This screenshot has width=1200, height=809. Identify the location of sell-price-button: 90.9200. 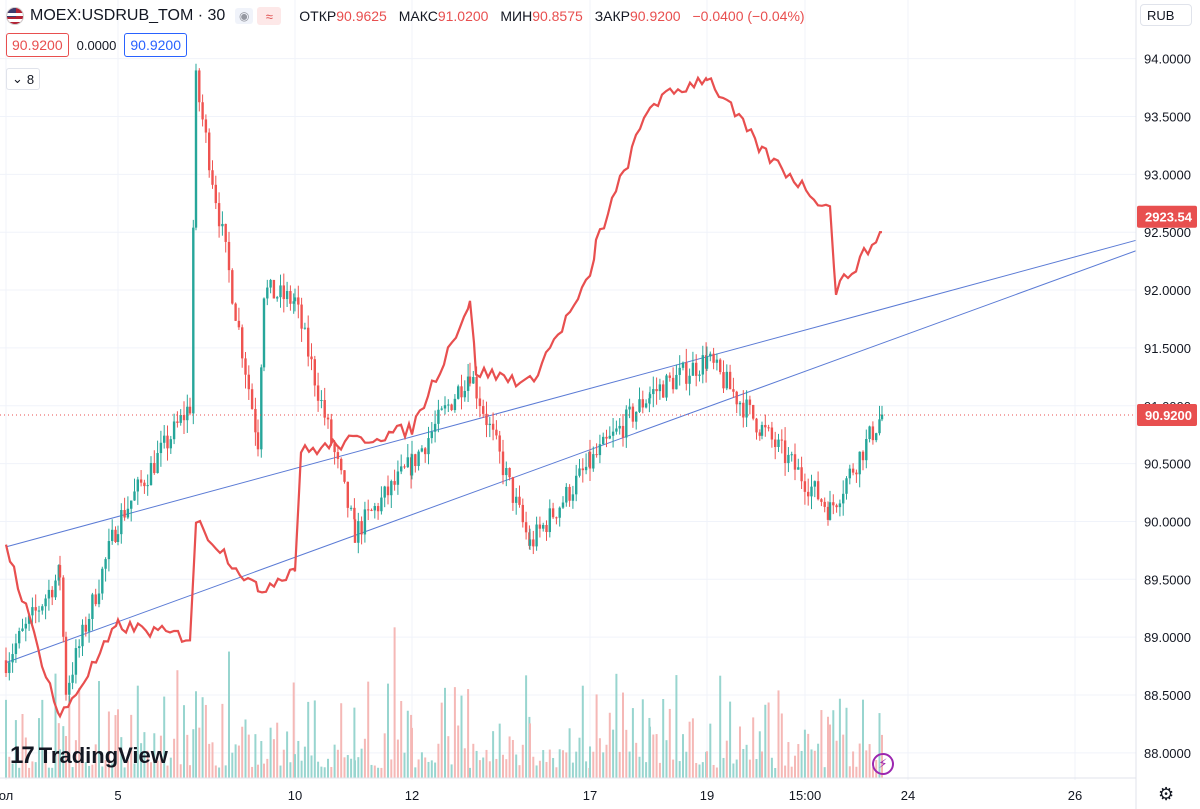
(37, 45).